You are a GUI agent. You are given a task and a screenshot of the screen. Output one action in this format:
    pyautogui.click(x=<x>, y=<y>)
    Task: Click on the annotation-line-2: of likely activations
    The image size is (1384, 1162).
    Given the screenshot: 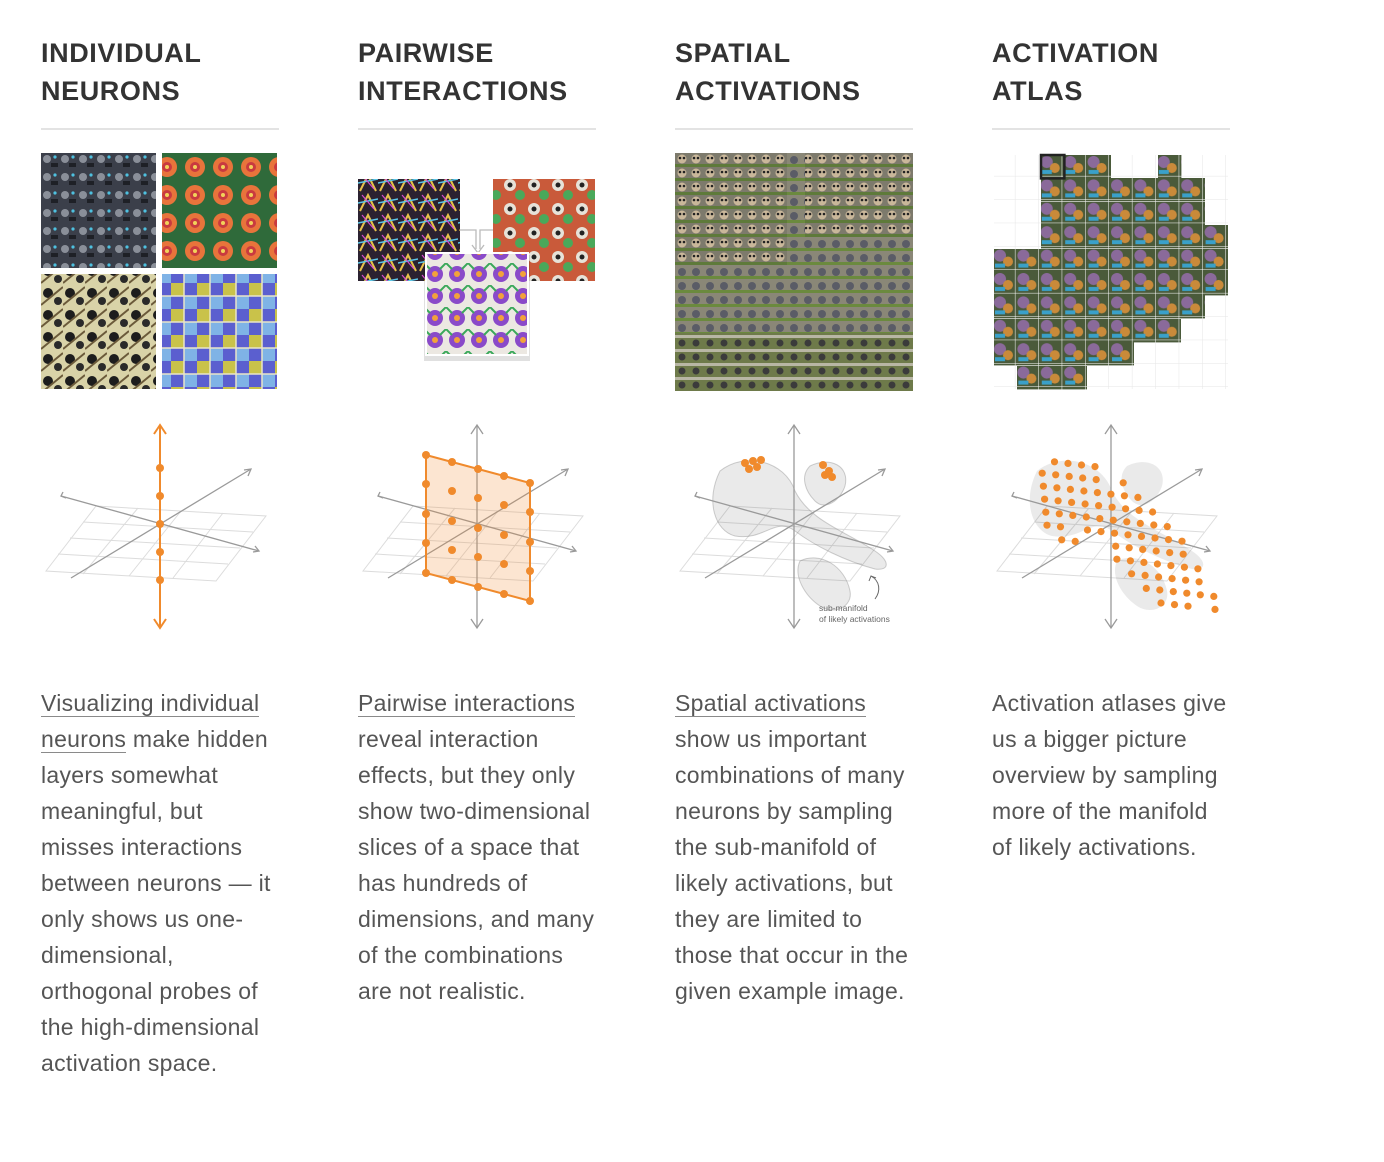 What is the action you would take?
    pyautogui.click(x=854, y=619)
    